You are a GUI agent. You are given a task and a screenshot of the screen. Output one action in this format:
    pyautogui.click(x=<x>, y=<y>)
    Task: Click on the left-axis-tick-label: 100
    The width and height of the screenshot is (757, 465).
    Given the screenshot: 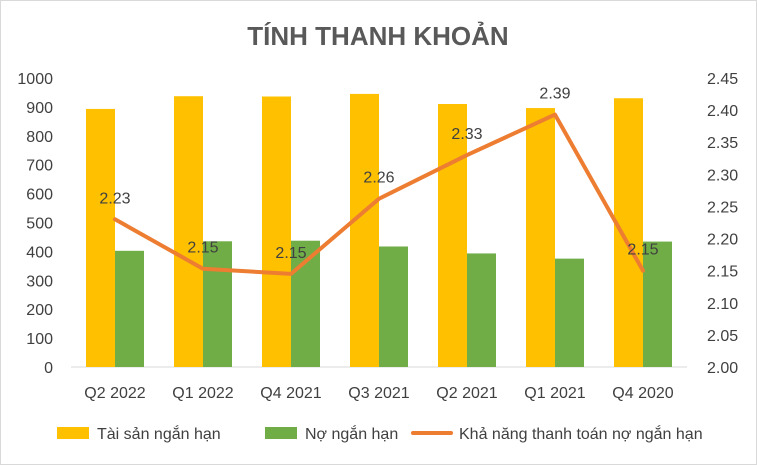 What is the action you would take?
    pyautogui.click(x=39, y=339)
    